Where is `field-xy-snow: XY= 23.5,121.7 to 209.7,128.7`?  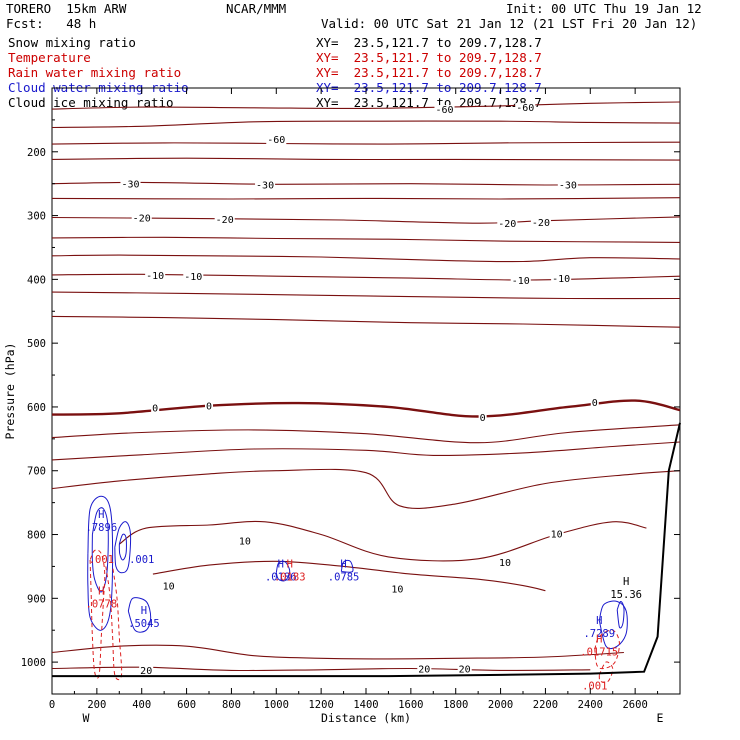
field-xy-snow: XY= 23.5,121.7 to 209.7,128.7 is located at coordinates (429, 42).